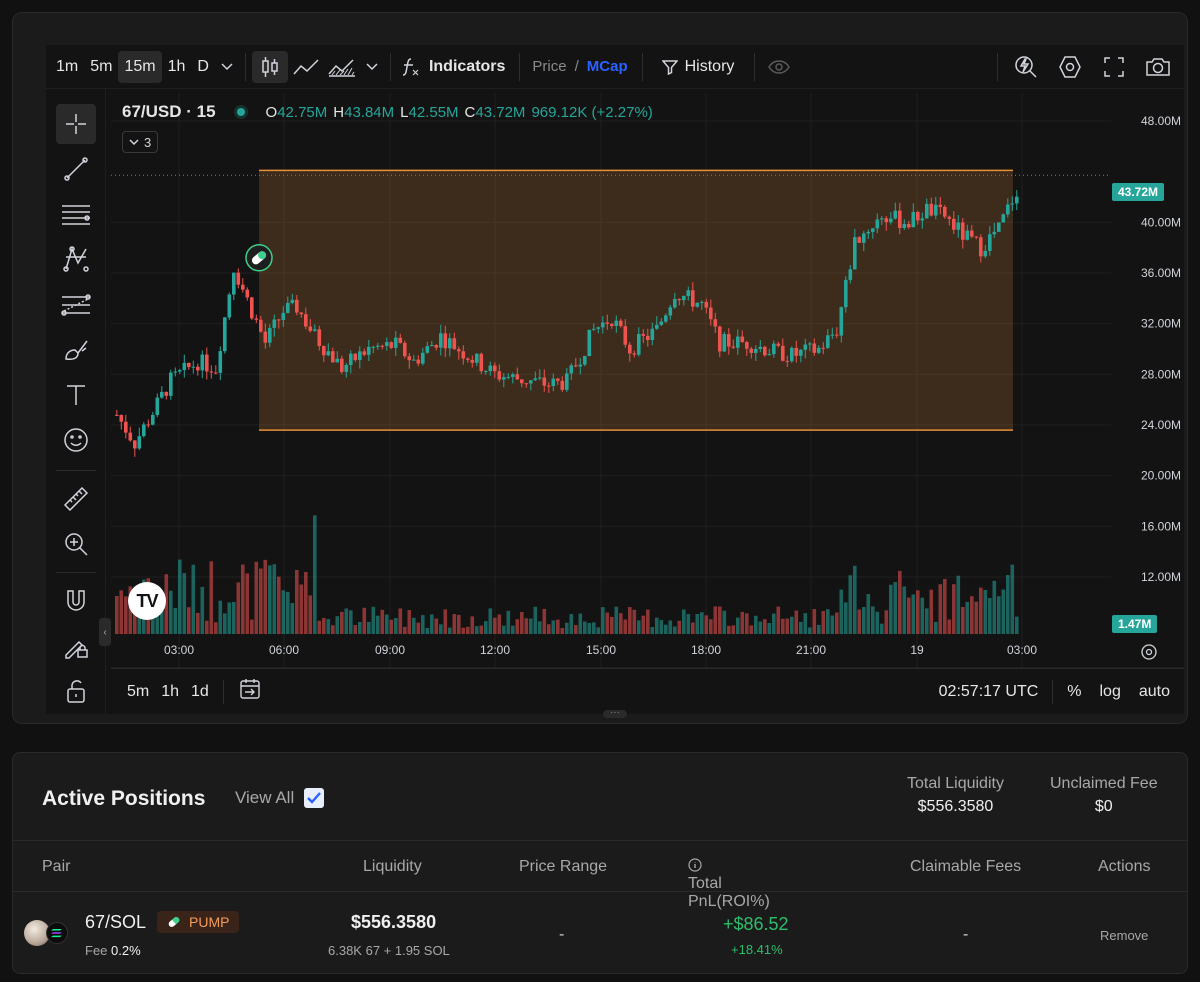 This screenshot has height=982, width=1200. I want to click on mcap-toggle: MCap, so click(607, 66).